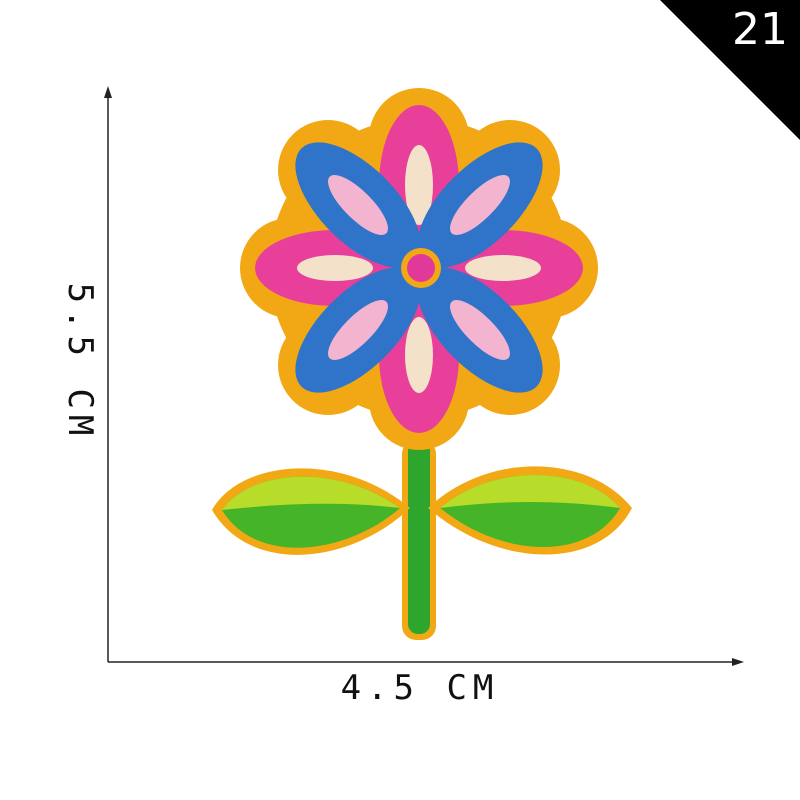 The height and width of the screenshot is (800, 800). Describe the element at coordinates (420, 688) in the screenshot. I see `width-label: 4.5 CM` at that location.